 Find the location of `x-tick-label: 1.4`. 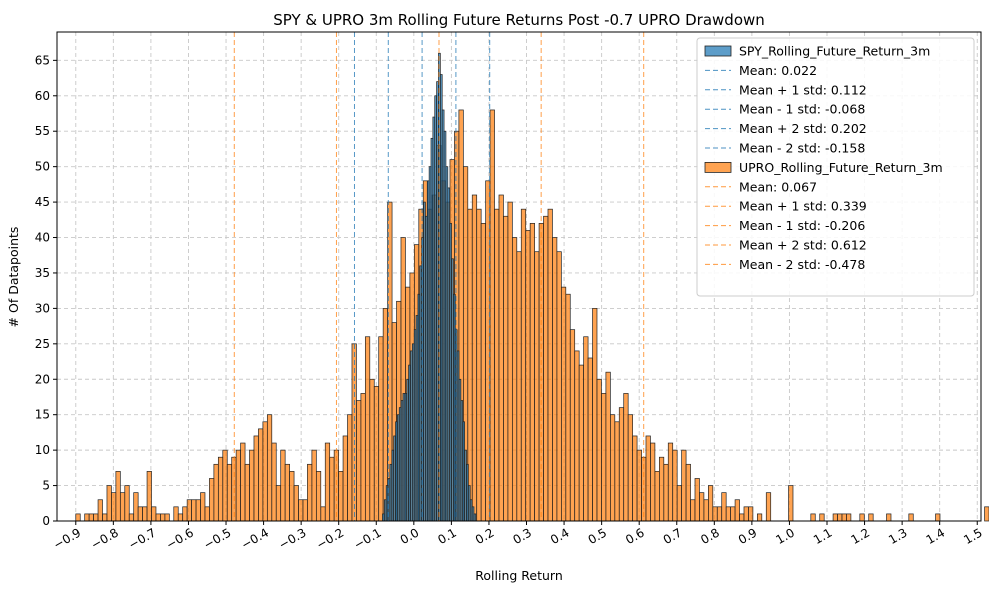

x-tick-label: 1.4 is located at coordinates (936, 536).